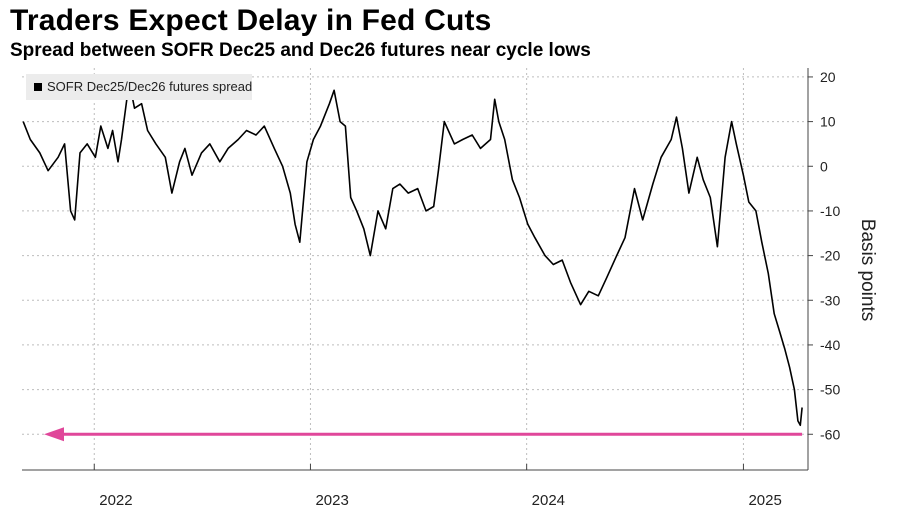 The width and height of the screenshot is (900, 510). What do you see at coordinates (149, 86) in the screenshot?
I see `legend-label: SOFR Dec25/Dec26 futures spread` at bounding box center [149, 86].